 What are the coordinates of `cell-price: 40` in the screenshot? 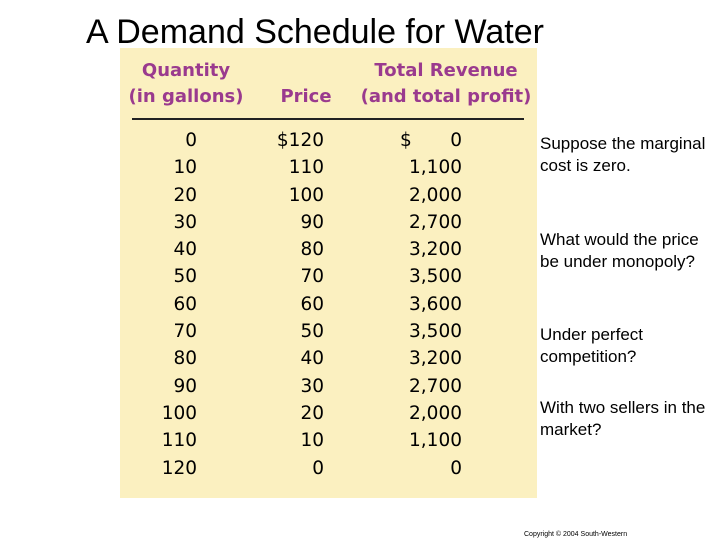 It's located at (312, 359).